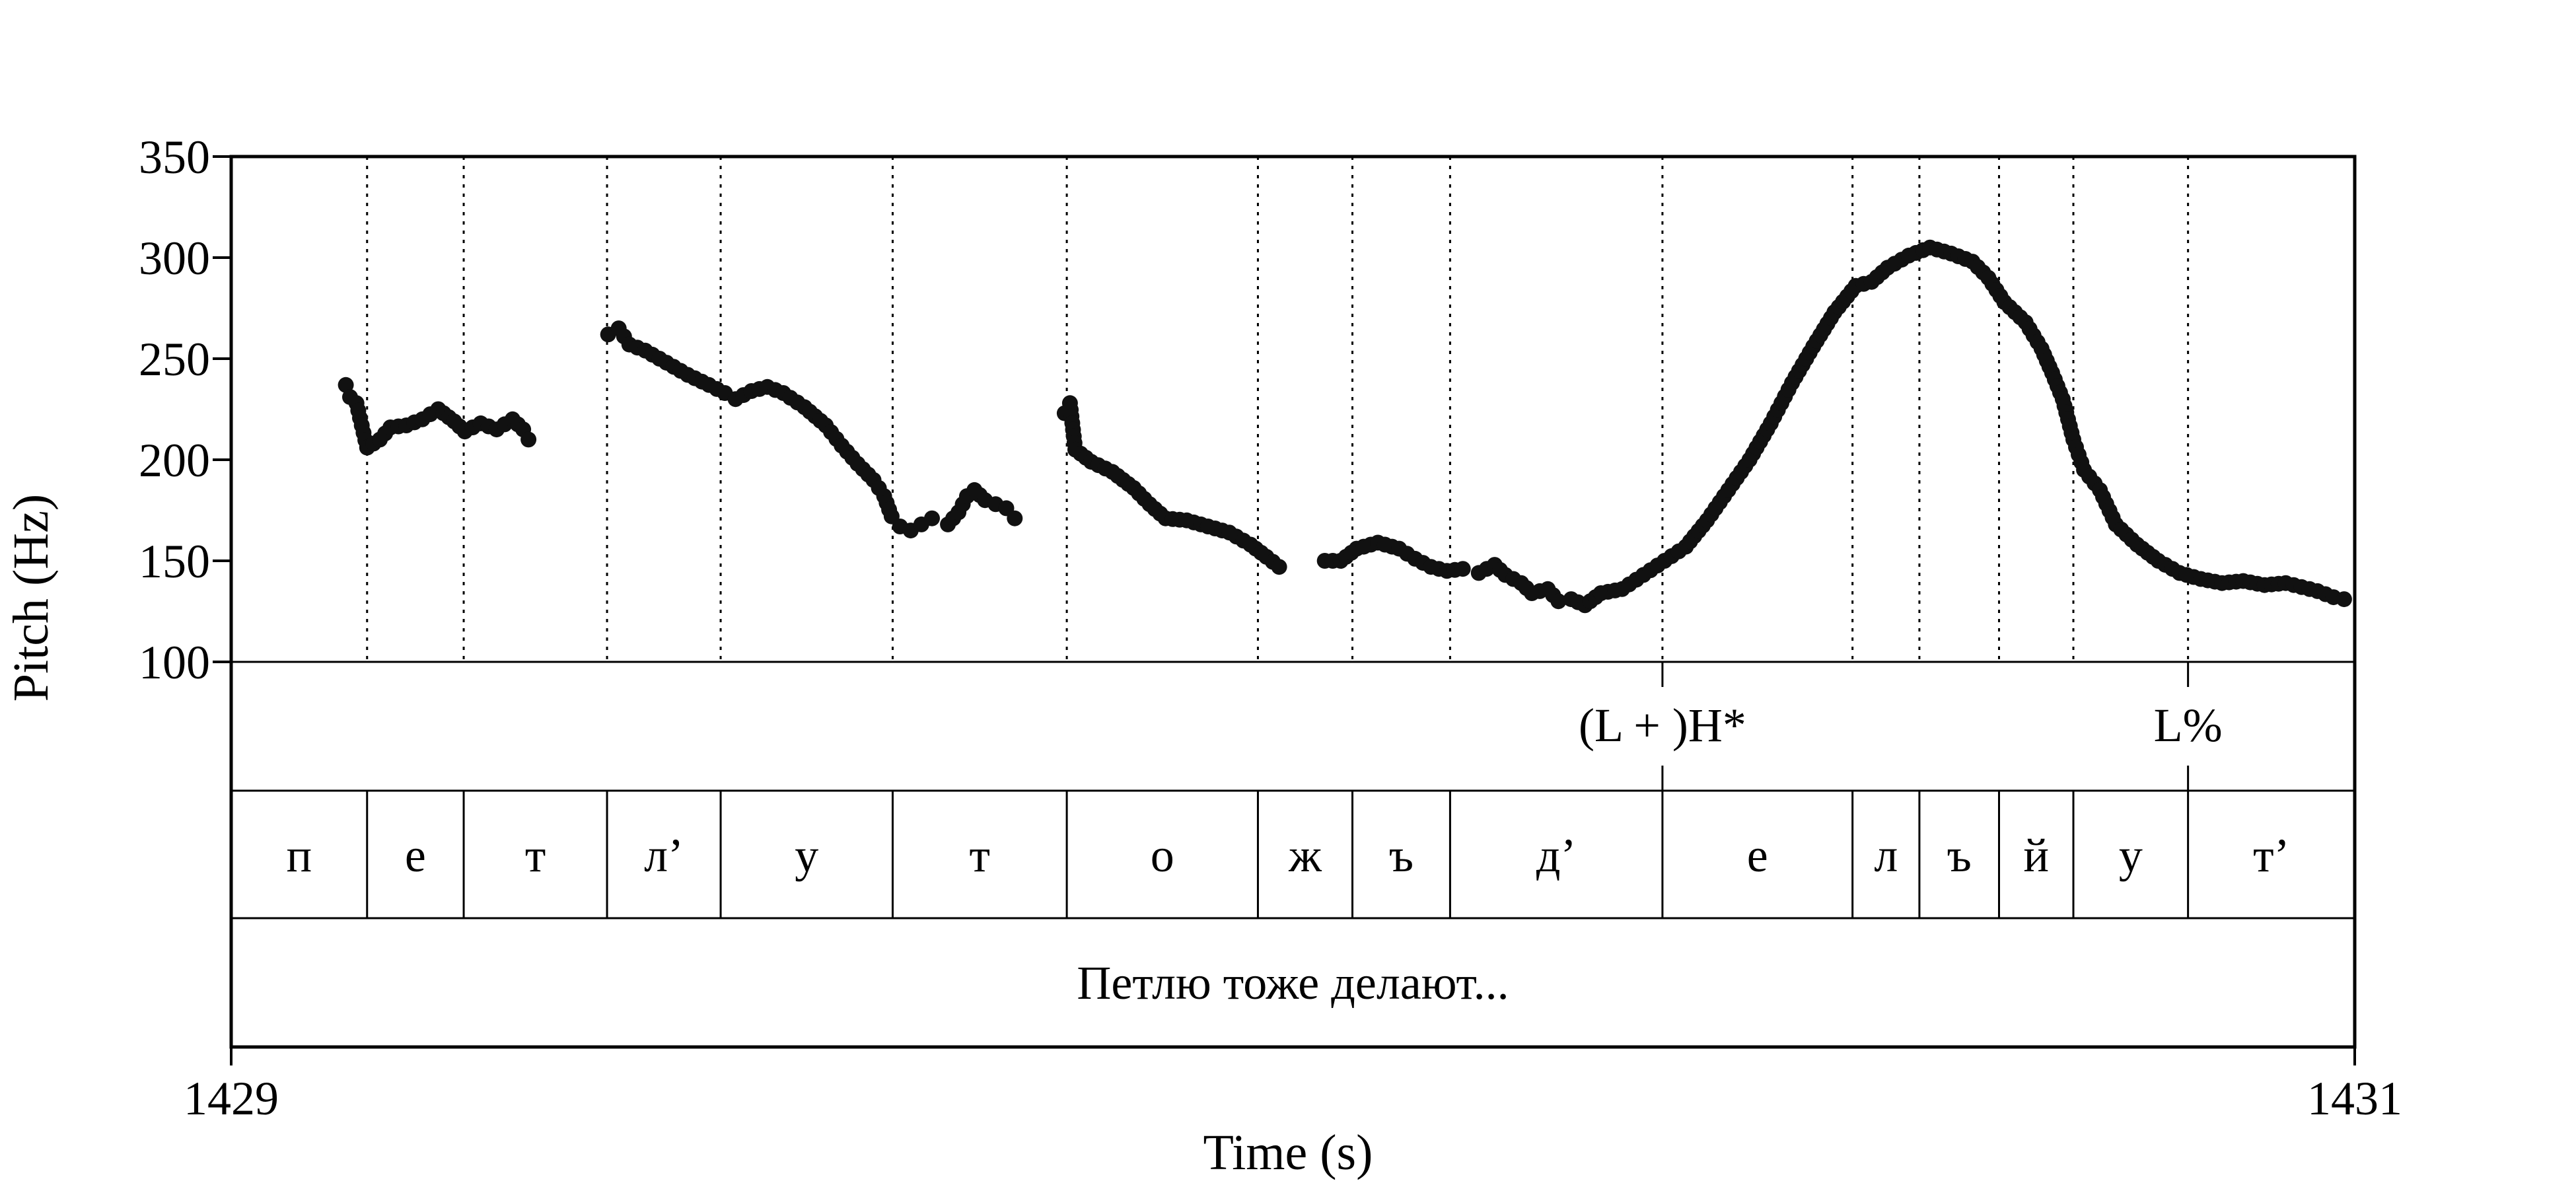  What do you see at coordinates (1886, 855) in the screenshot?
I see `segment-label: л` at bounding box center [1886, 855].